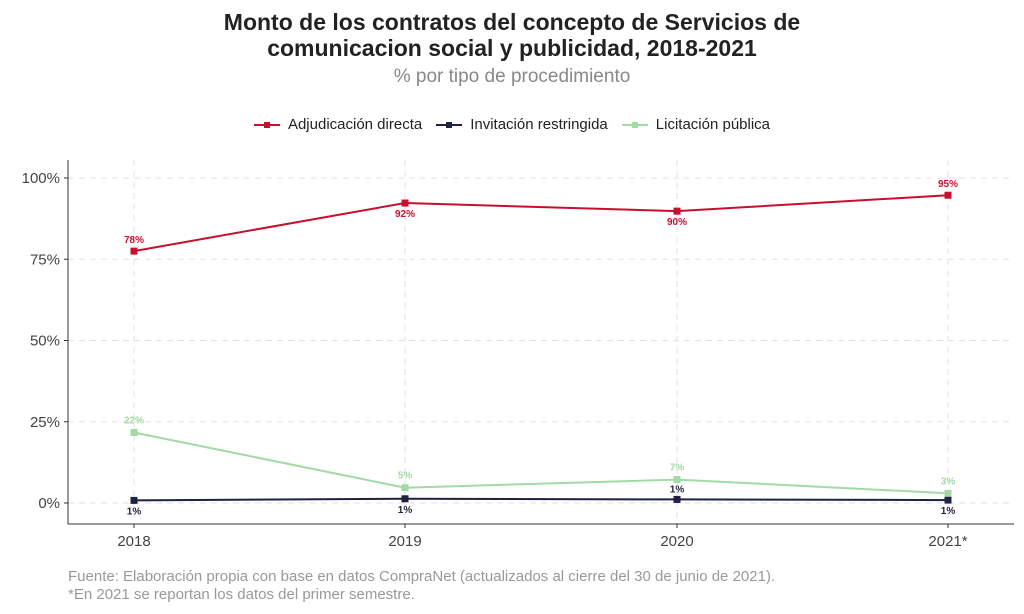  What do you see at coordinates (405, 476) in the screenshot?
I see `data-label-licitacion: 5%` at bounding box center [405, 476].